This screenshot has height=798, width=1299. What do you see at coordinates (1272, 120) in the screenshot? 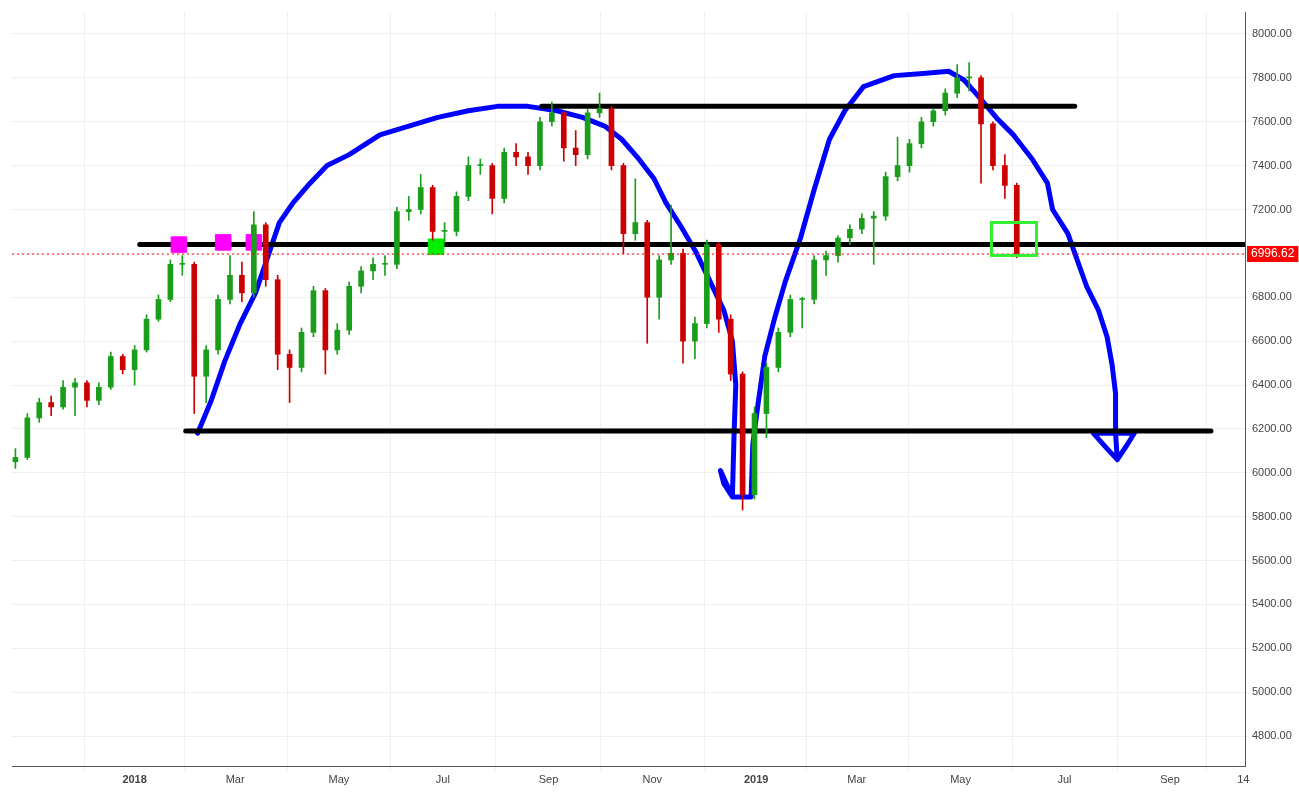
I see `y-tick-label: 7600.00` at bounding box center [1272, 120].